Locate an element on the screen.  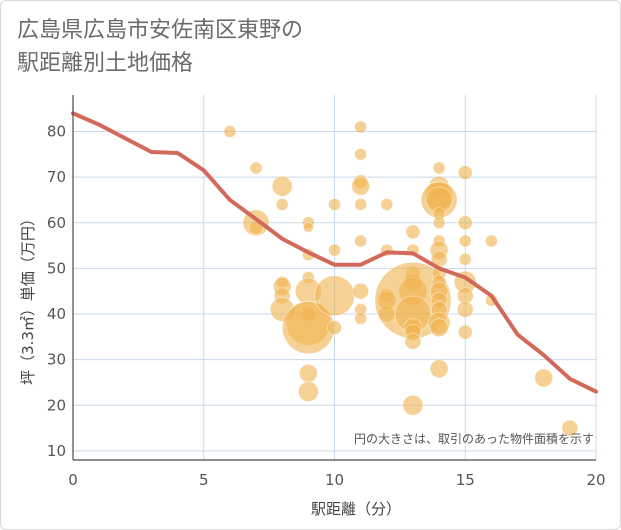
x-tick-label: 10 is located at coordinates (334, 480).